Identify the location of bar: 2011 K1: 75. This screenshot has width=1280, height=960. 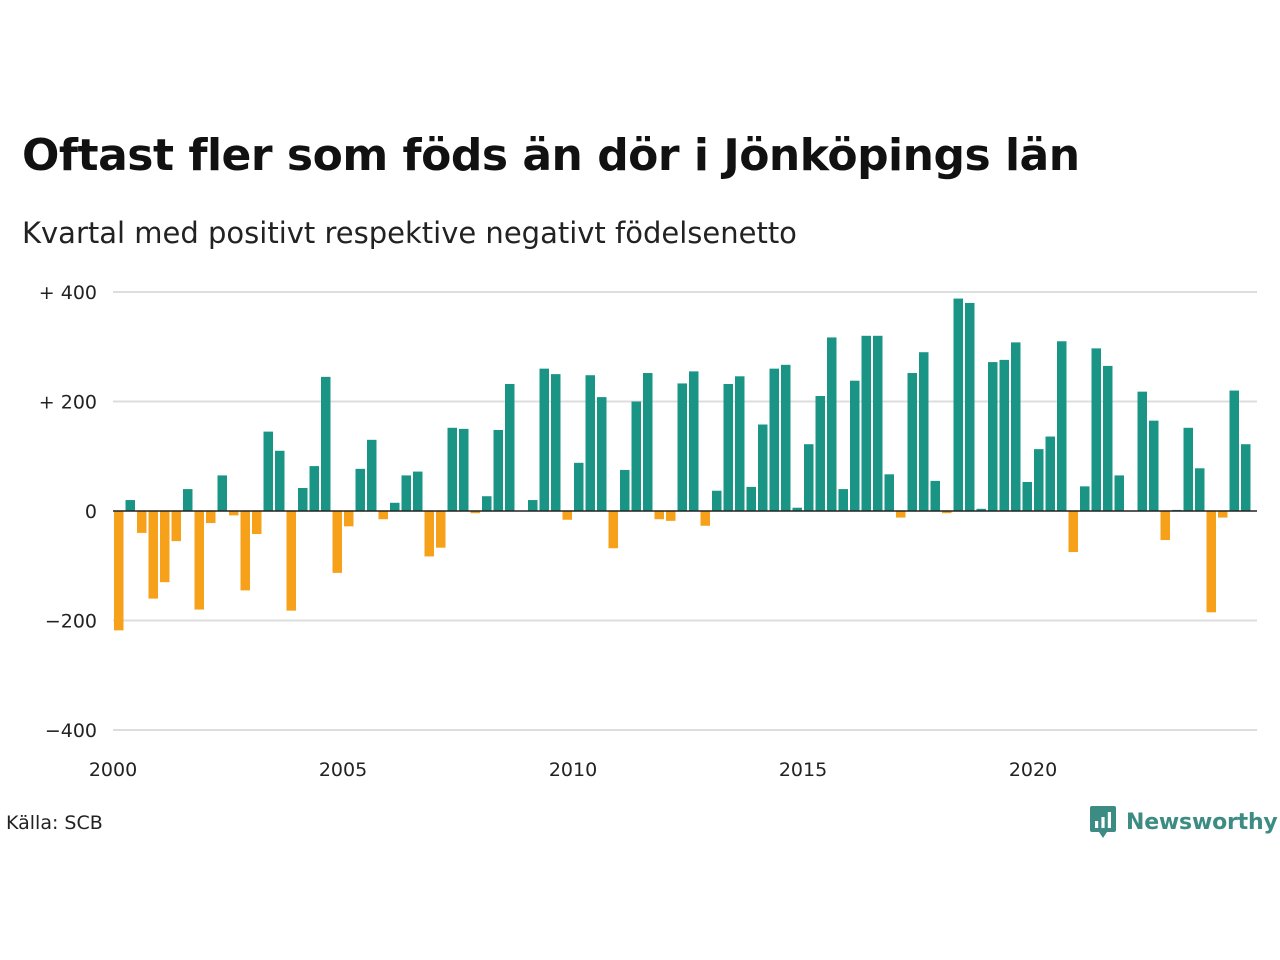
(625, 490).